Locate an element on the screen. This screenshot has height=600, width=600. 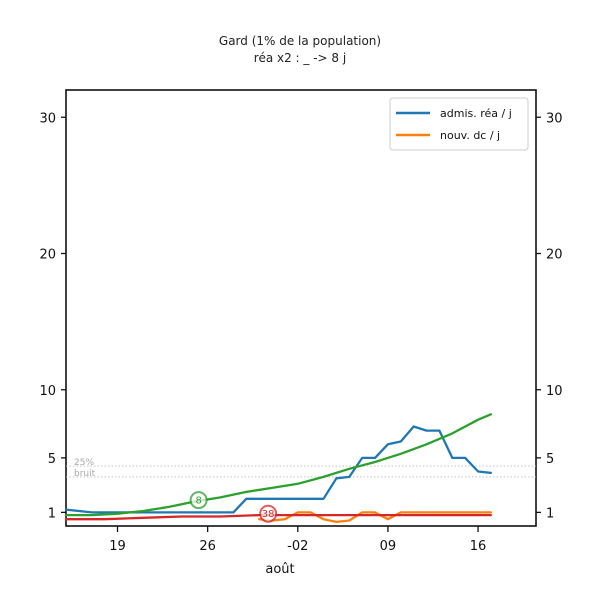
reference-label-1: bruit is located at coordinates (85, 474).